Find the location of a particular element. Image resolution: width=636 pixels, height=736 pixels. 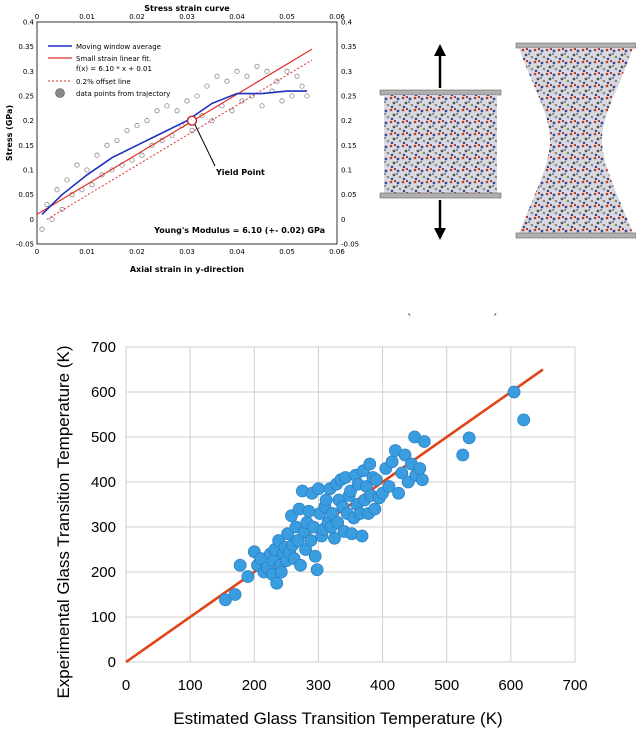

stress-x-tick-label-top: 0.01 is located at coordinates (87, 17).